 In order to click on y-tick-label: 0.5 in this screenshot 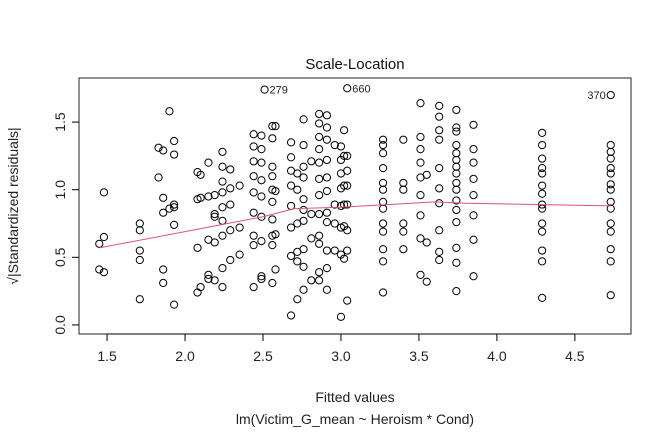, I will do `click(60, 257)`.